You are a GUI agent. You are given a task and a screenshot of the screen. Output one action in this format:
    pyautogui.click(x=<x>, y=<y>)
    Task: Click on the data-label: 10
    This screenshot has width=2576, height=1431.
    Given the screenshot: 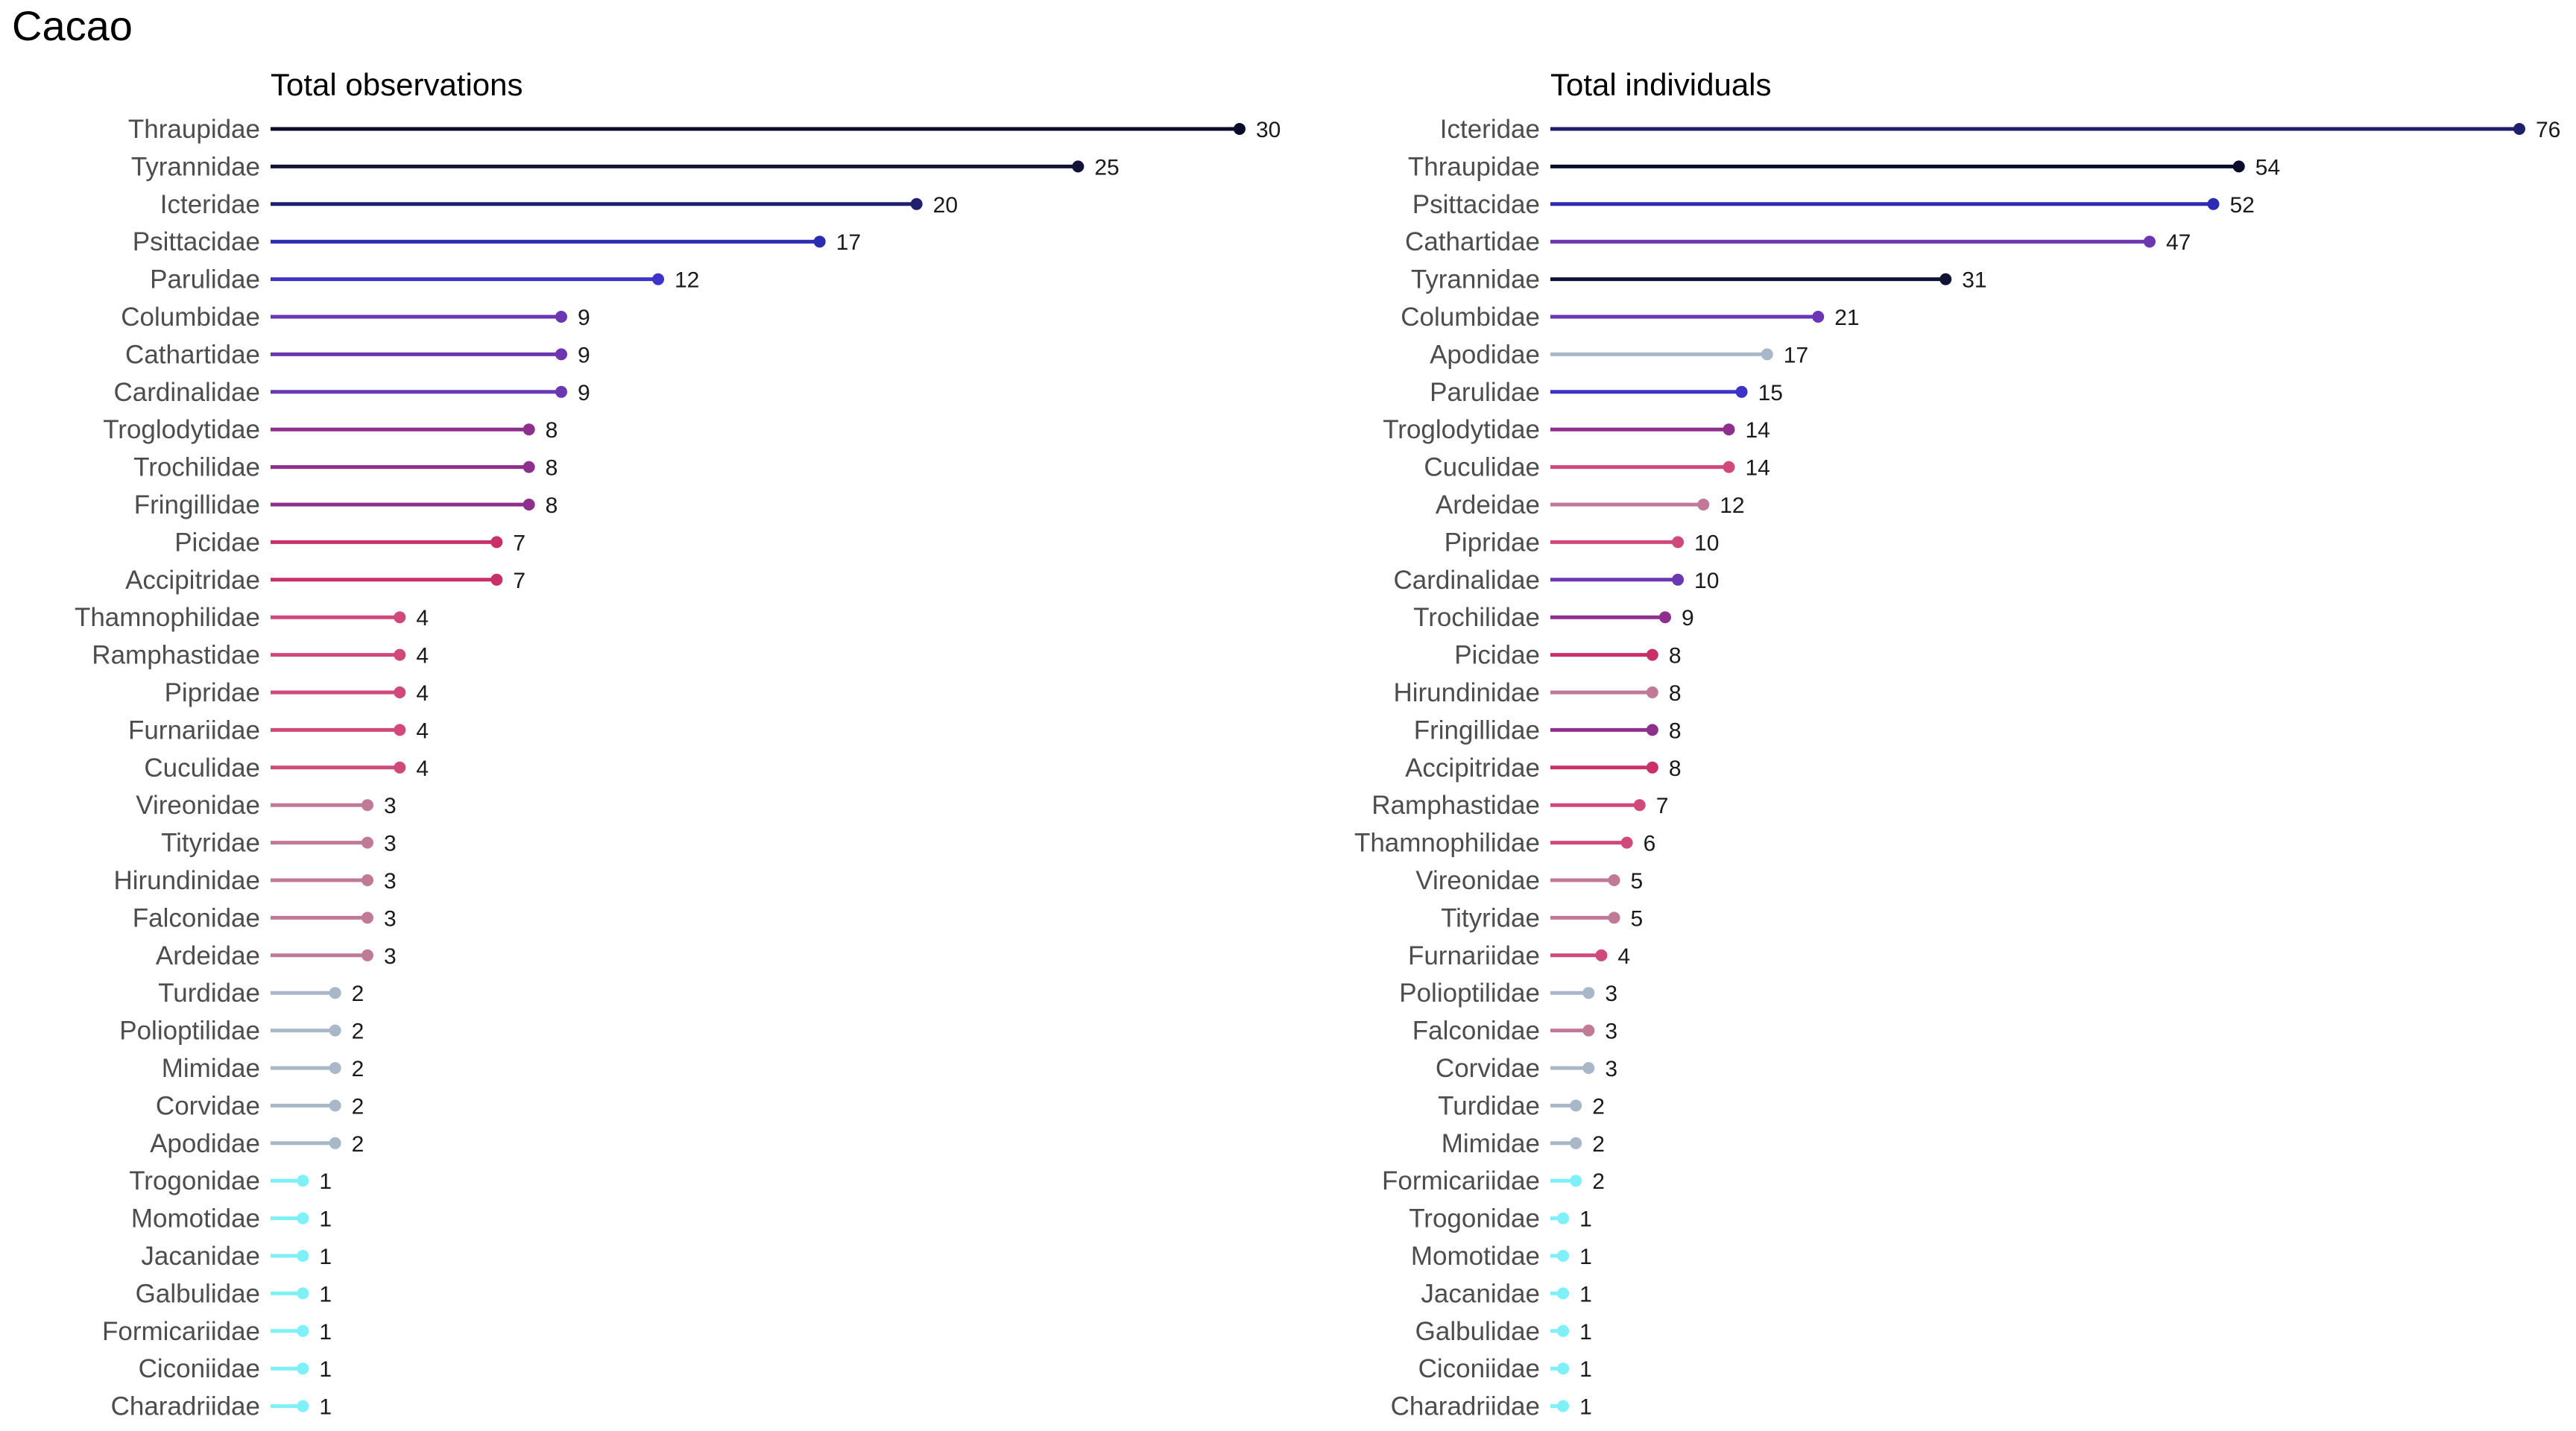 What is the action you would take?
    pyautogui.click(x=1707, y=581)
    